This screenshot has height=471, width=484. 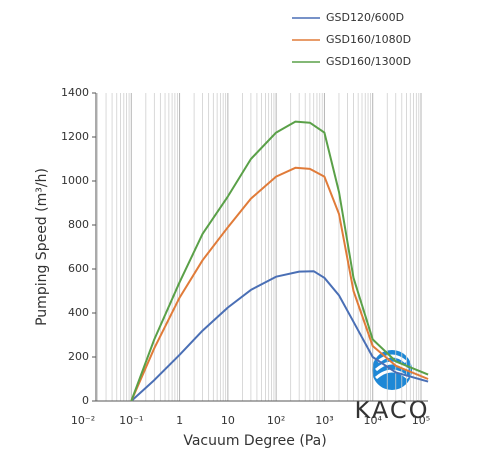 What do you see at coordinates (78, 224) in the screenshot?
I see `y-tick-label: 800` at bounding box center [78, 224].